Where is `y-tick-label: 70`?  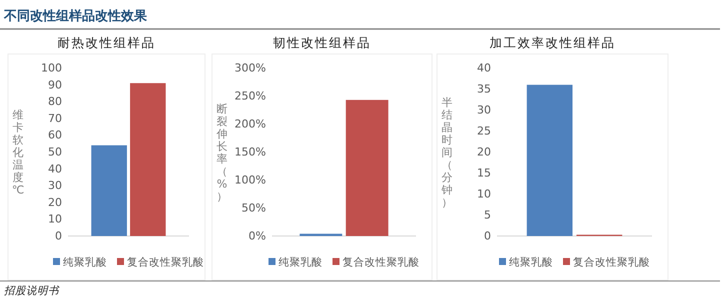
y-tick-label: 70 is located at coordinates (55, 118).